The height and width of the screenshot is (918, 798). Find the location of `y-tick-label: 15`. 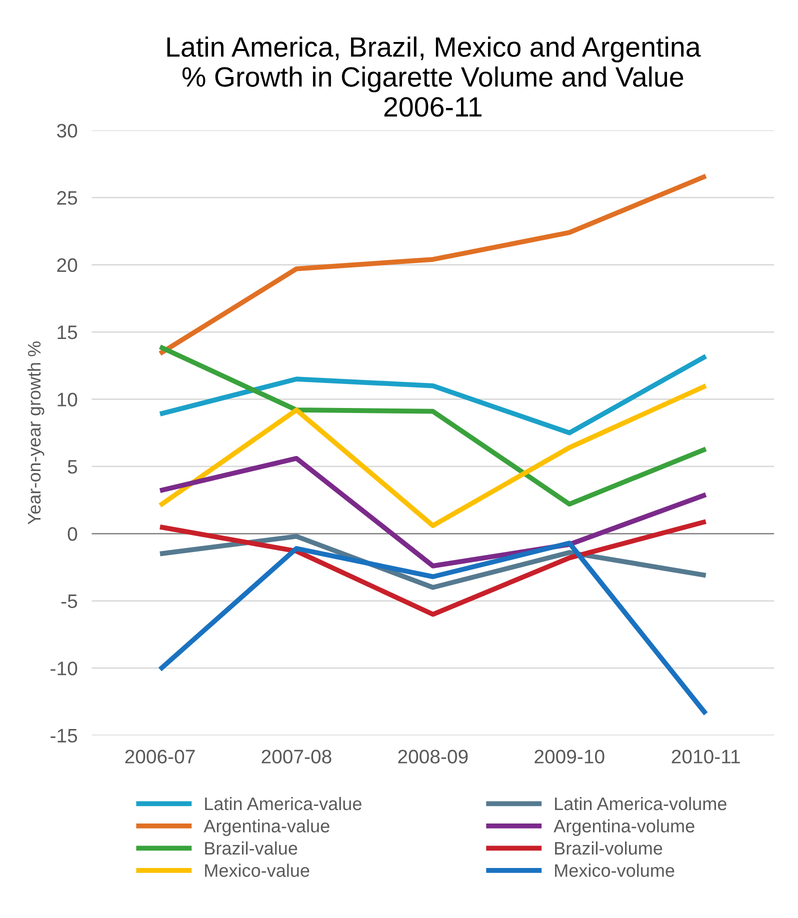

y-tick-label: 15 is located at coordinates (68, 333).